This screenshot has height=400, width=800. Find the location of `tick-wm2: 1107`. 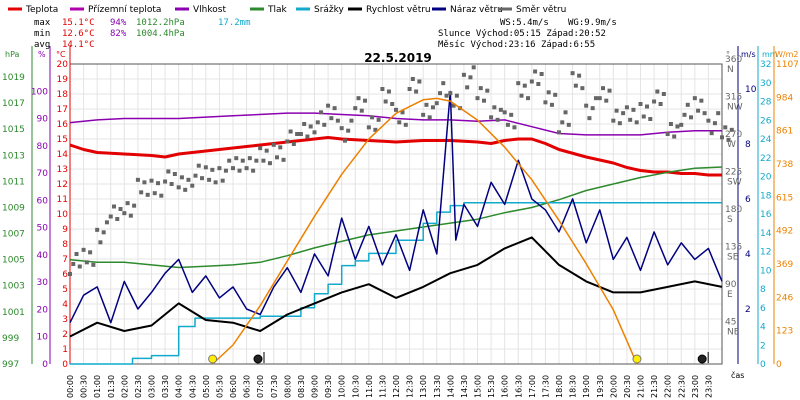

tick-wm2: 1107 is located at coordinates (787, 65).